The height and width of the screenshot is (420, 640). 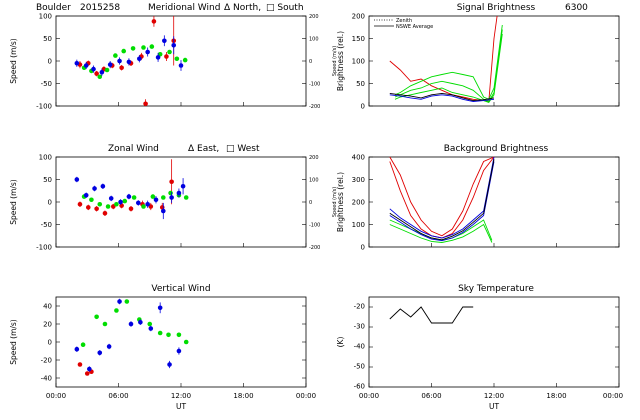 I want to click on y-ticks: -20 -30 -40 -50 -60, so click(x=359, y=347).